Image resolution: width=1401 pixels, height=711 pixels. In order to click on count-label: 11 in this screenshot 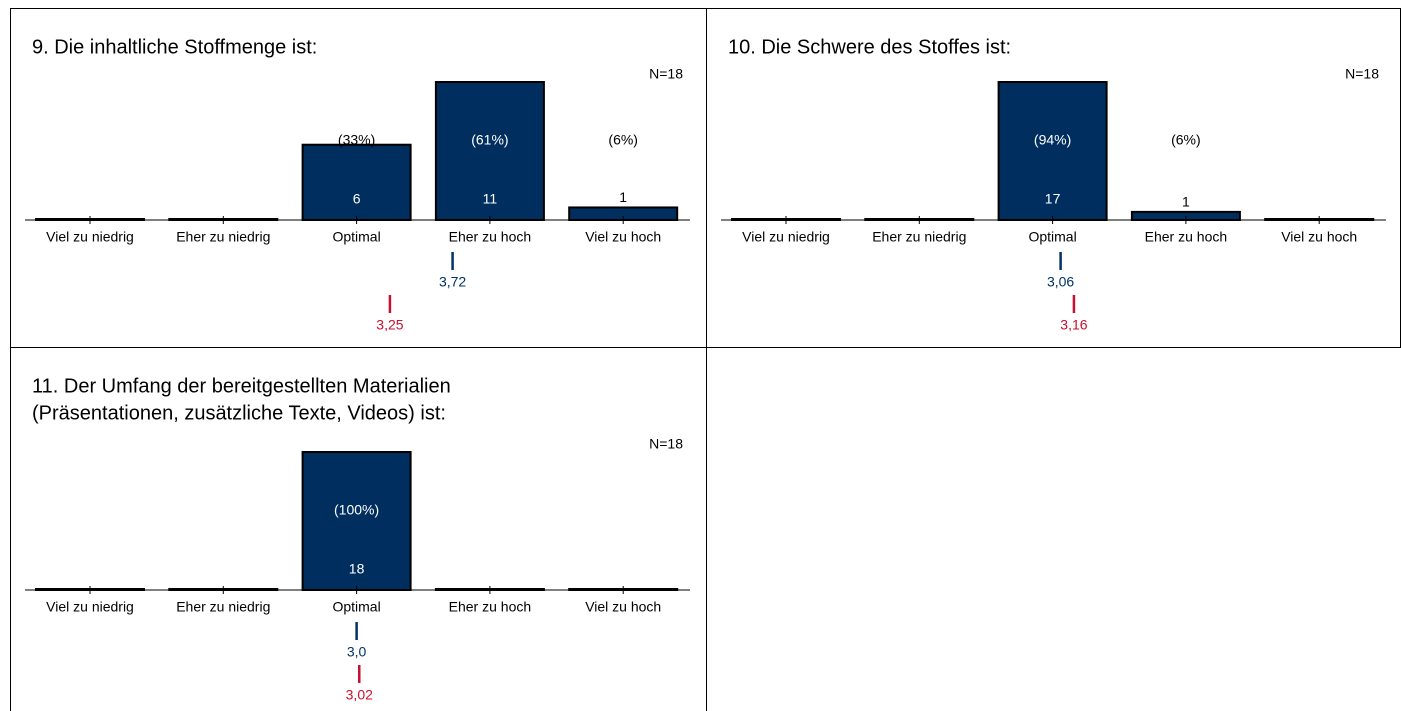, I will do `click(490, 199)`.